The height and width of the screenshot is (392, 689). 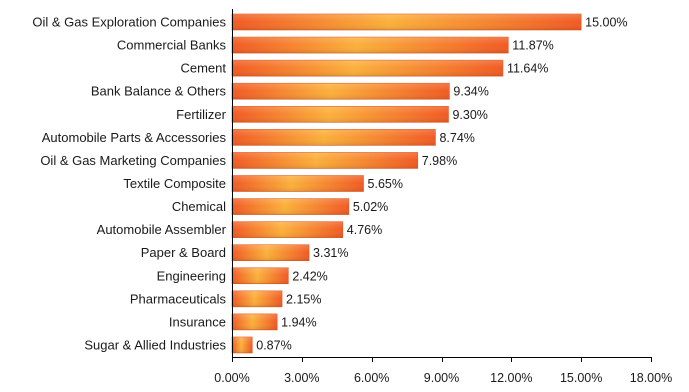 What do you see at coordinates (133, 160) in the screenshot?
I see `category-label: Oil & Gas Marketing Companies` at bounding box center [133, 160].